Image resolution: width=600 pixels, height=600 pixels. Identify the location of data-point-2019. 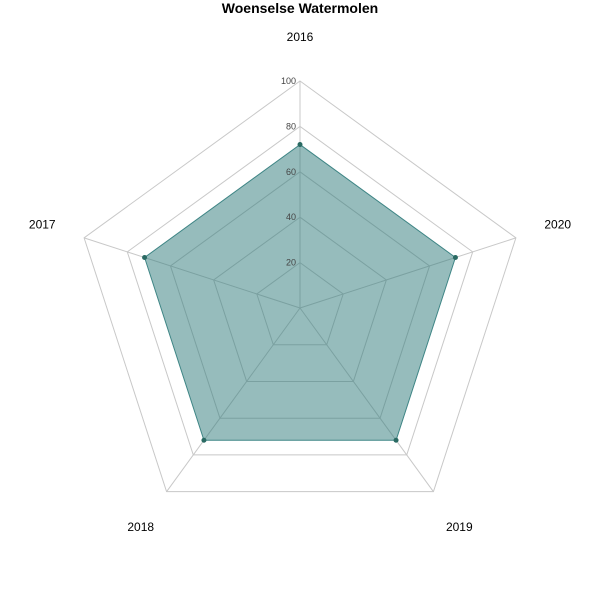
(396, 440).